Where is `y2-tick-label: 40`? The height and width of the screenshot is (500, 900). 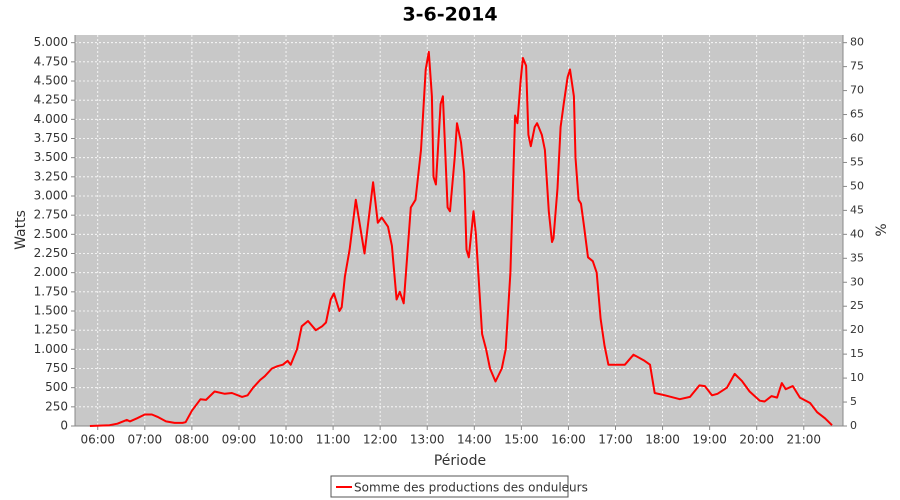 y2-tick-label: 40 is located at coordinates (857, 233).